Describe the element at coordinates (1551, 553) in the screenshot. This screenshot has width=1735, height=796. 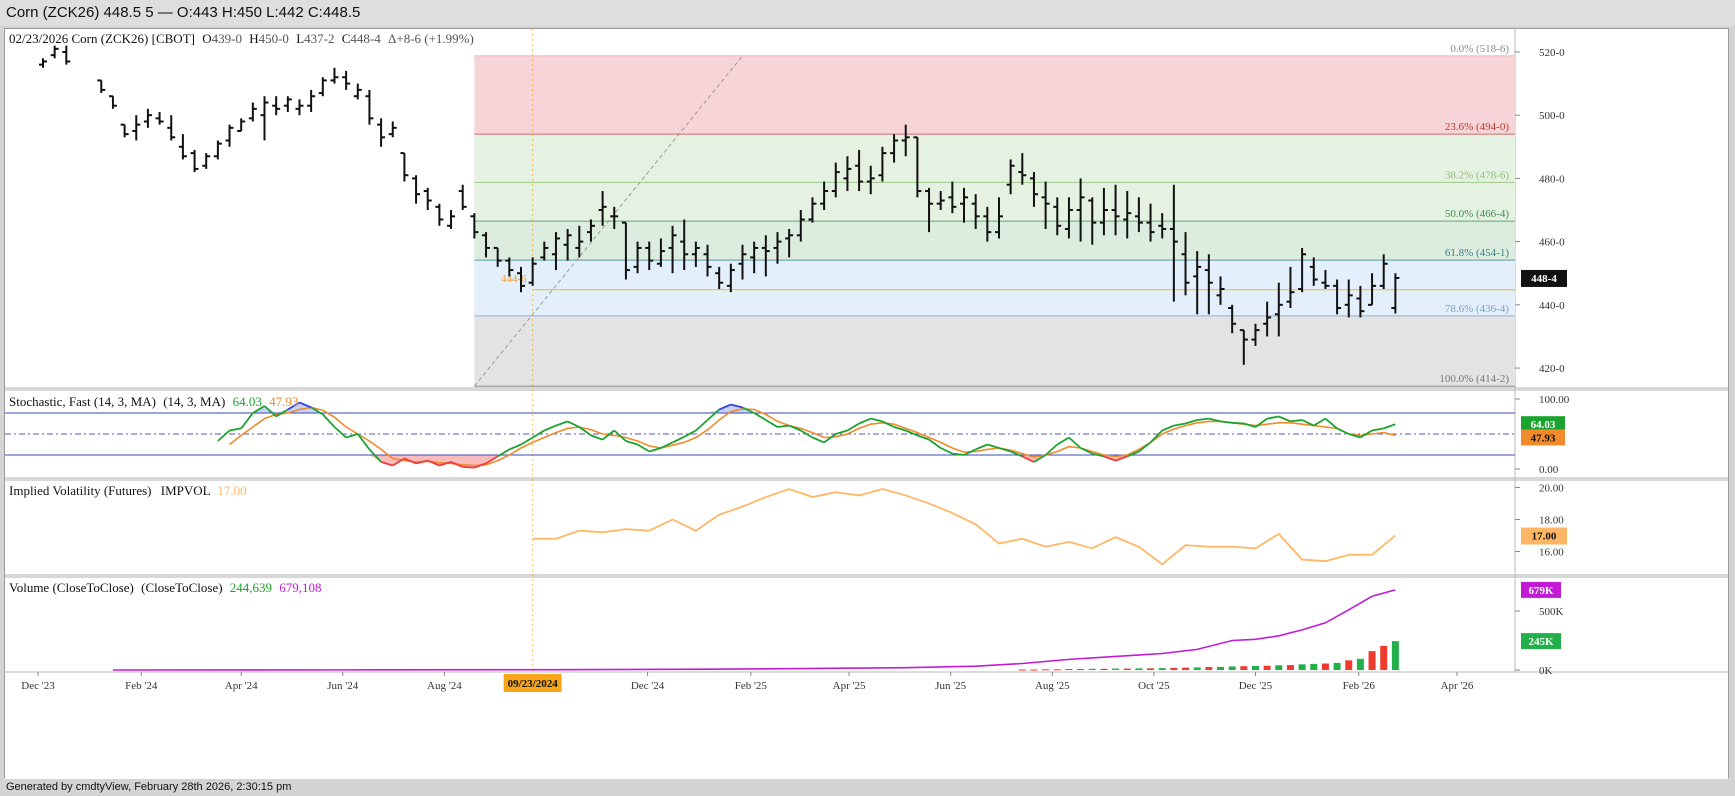
I see `impvol-axis-label: 16.00` at that location.